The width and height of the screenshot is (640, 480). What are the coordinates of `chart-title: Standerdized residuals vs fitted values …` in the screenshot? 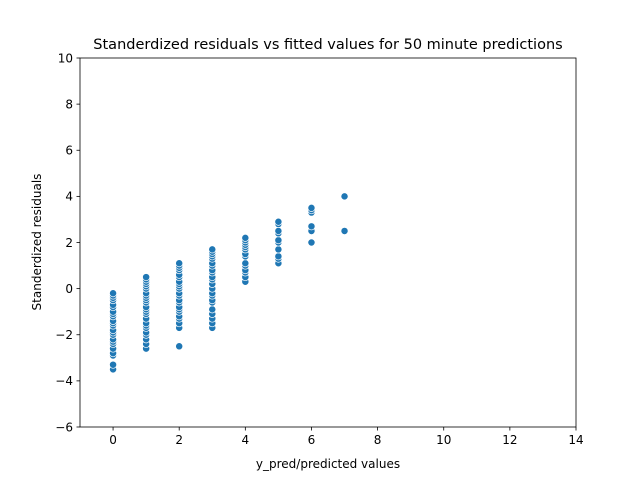 It's located at (327, 45).